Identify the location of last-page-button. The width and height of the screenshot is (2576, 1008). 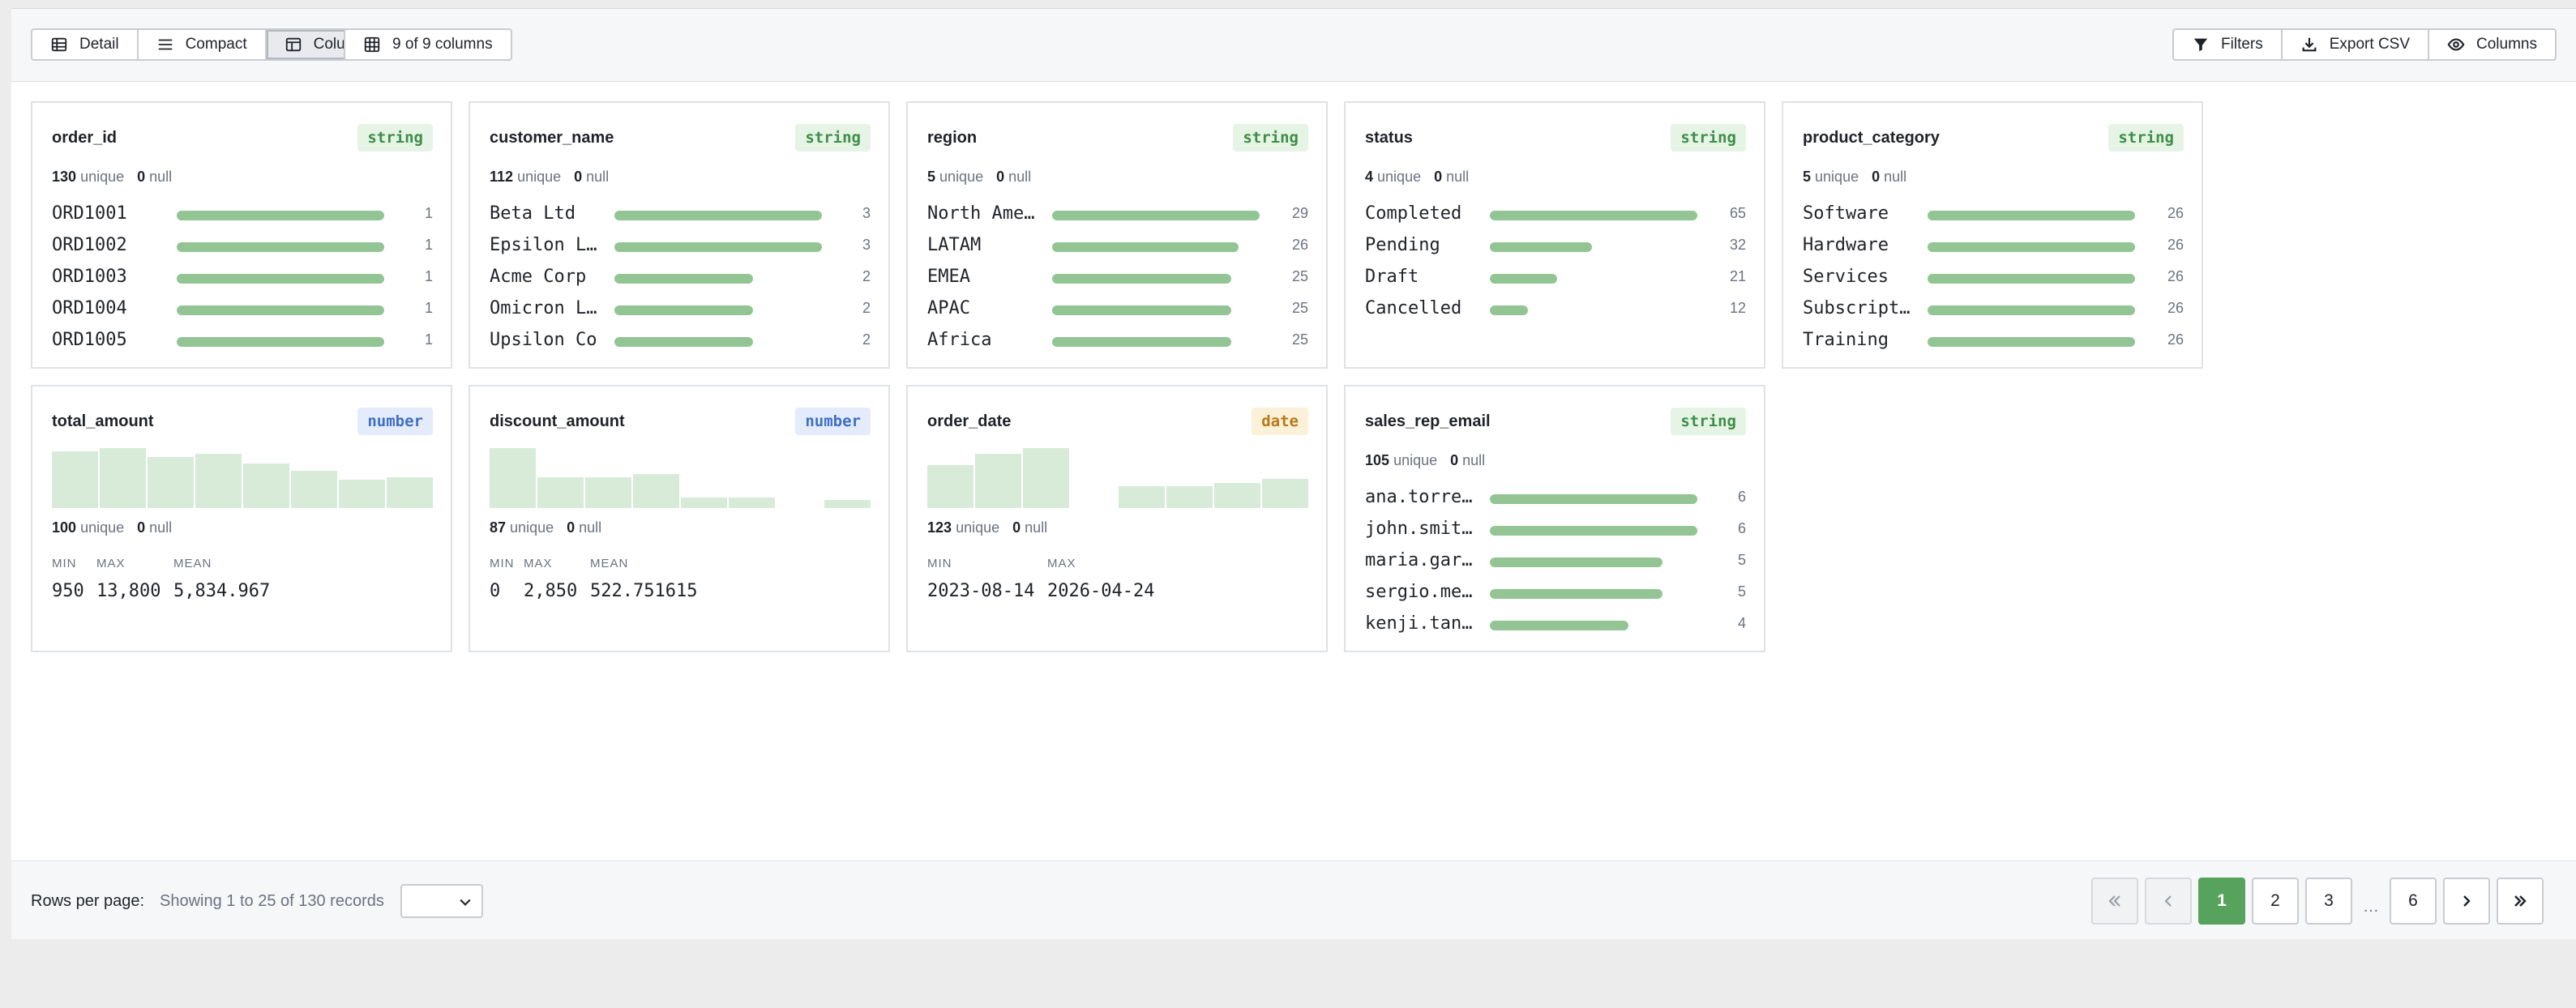
(2520, 901).